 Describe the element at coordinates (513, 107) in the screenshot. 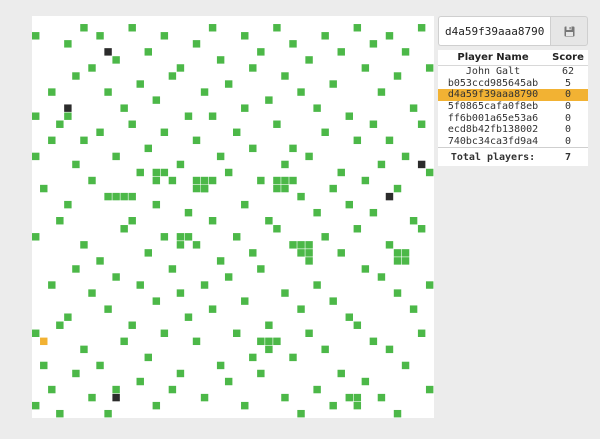

I see `table-row: 5f0865cafa0f8eb 0` at that location.